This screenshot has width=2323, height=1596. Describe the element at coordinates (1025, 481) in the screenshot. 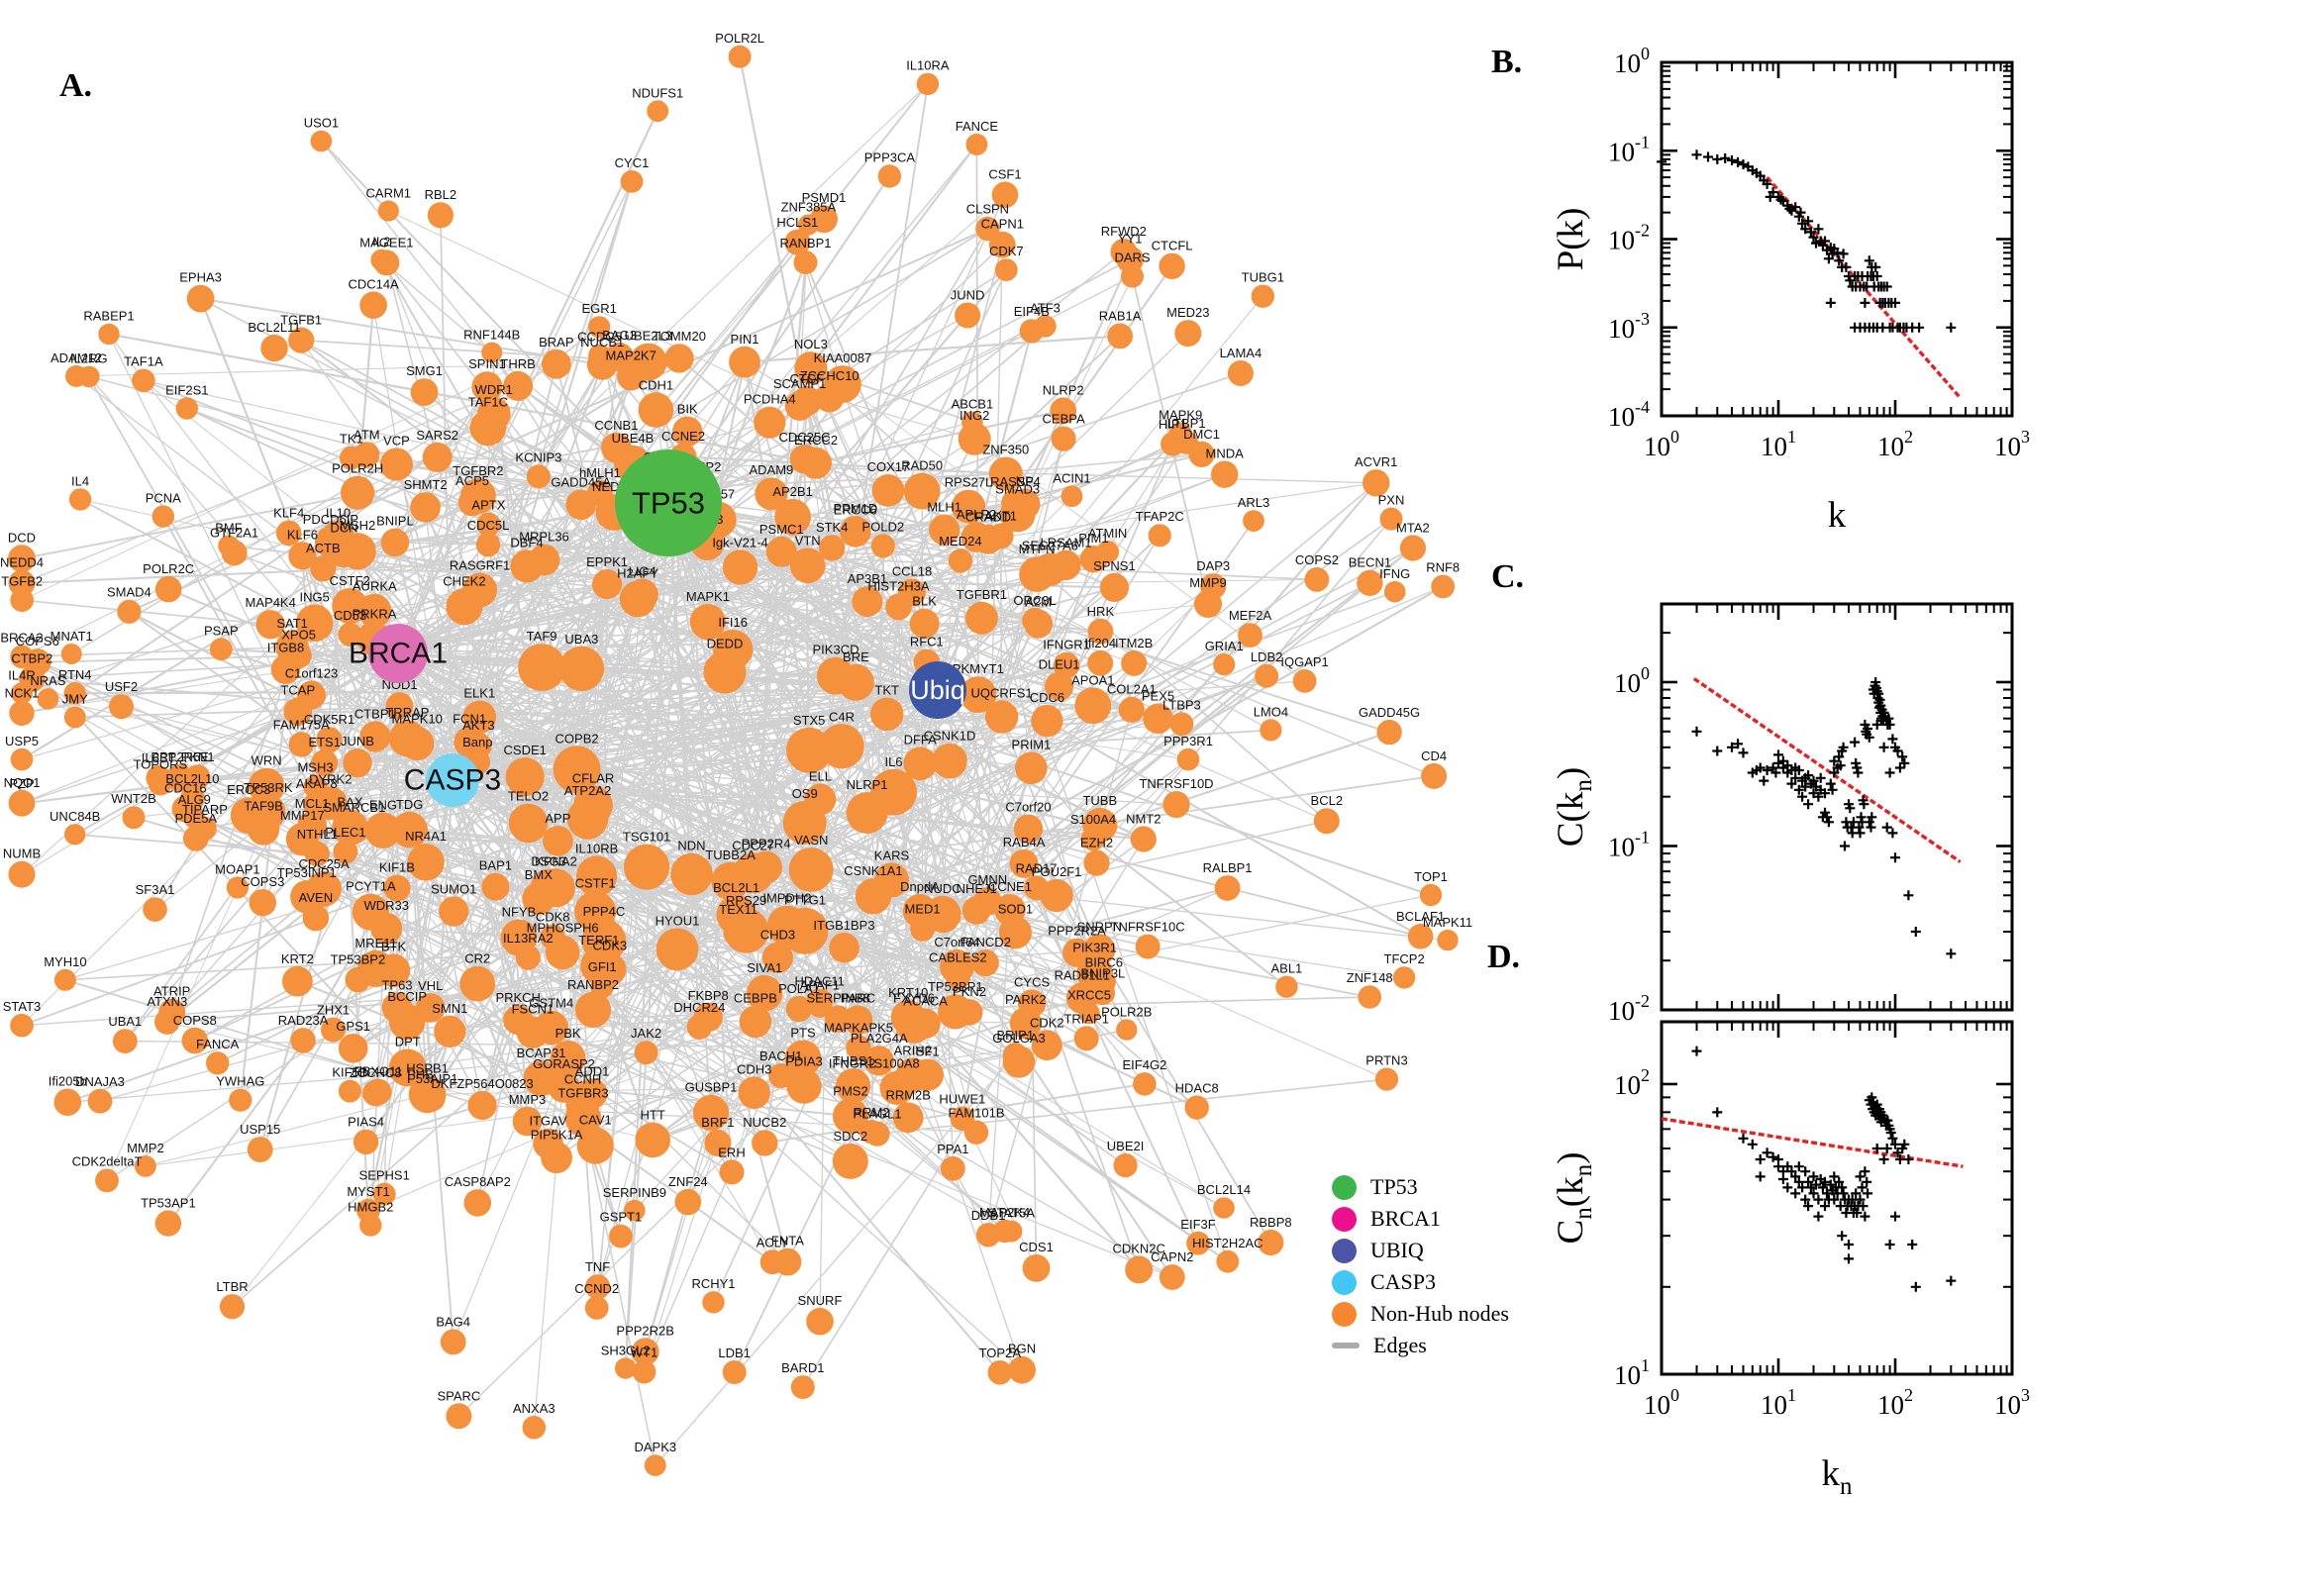

I see `network-node-label: NP` at that location.